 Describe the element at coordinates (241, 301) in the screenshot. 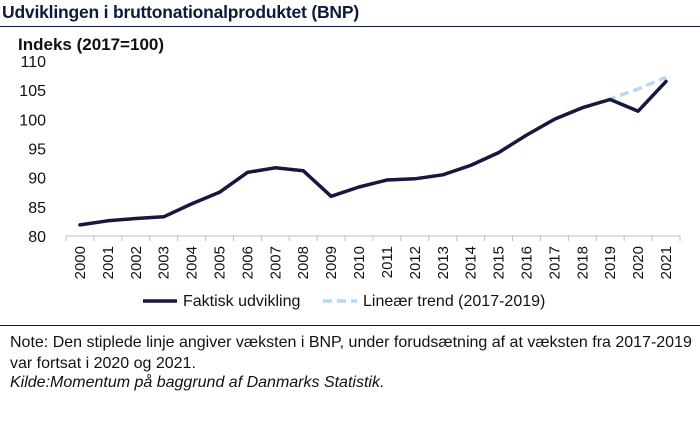

I see `legend-label: Faktisk udvikling` at that location.